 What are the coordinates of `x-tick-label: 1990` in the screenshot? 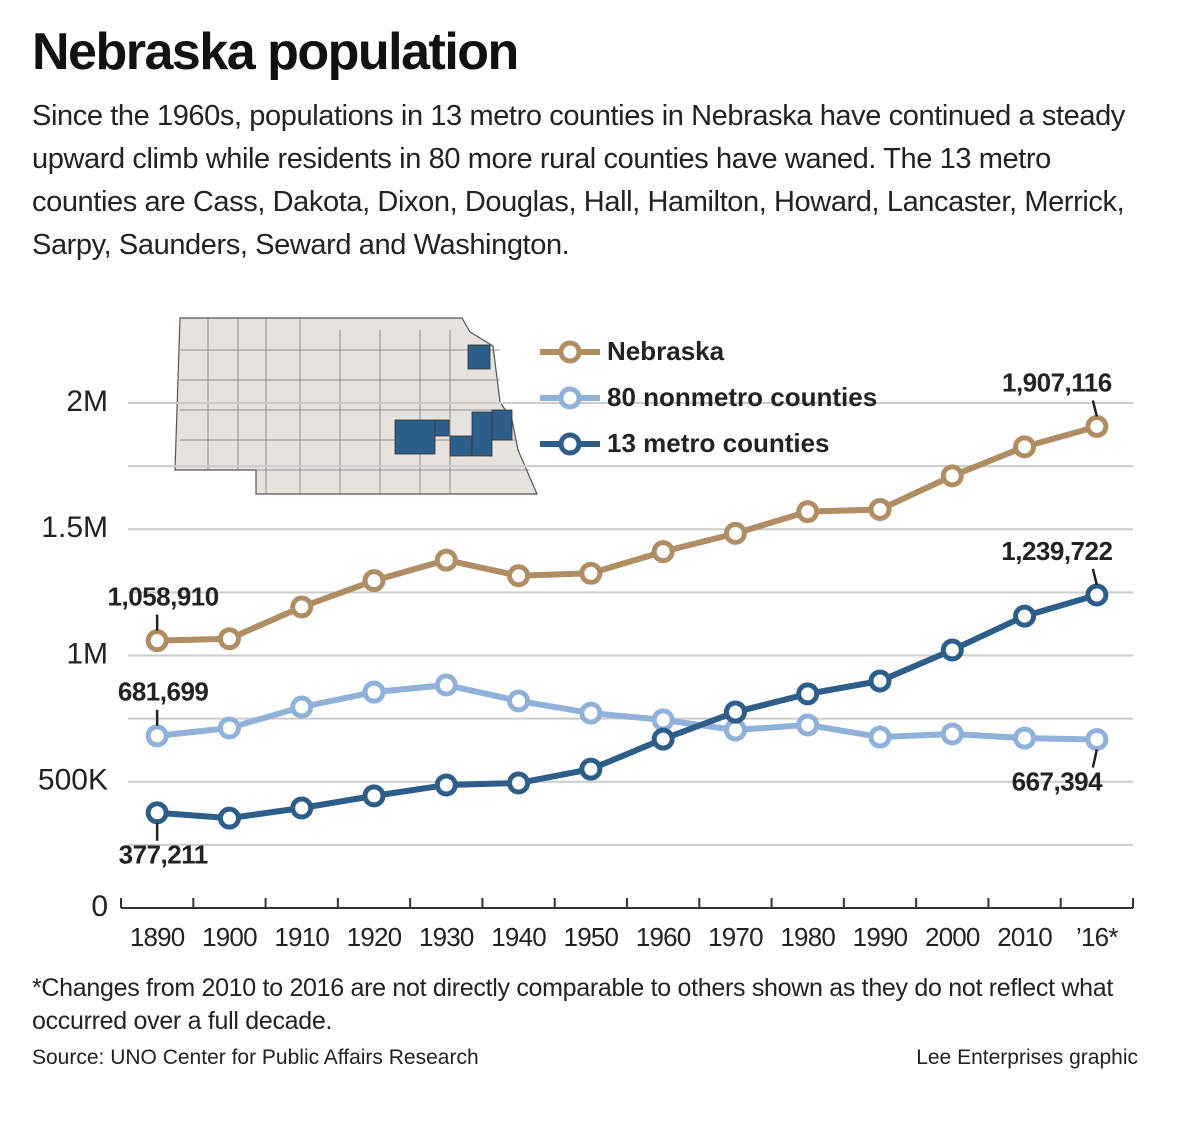 It's located at (880, 937).